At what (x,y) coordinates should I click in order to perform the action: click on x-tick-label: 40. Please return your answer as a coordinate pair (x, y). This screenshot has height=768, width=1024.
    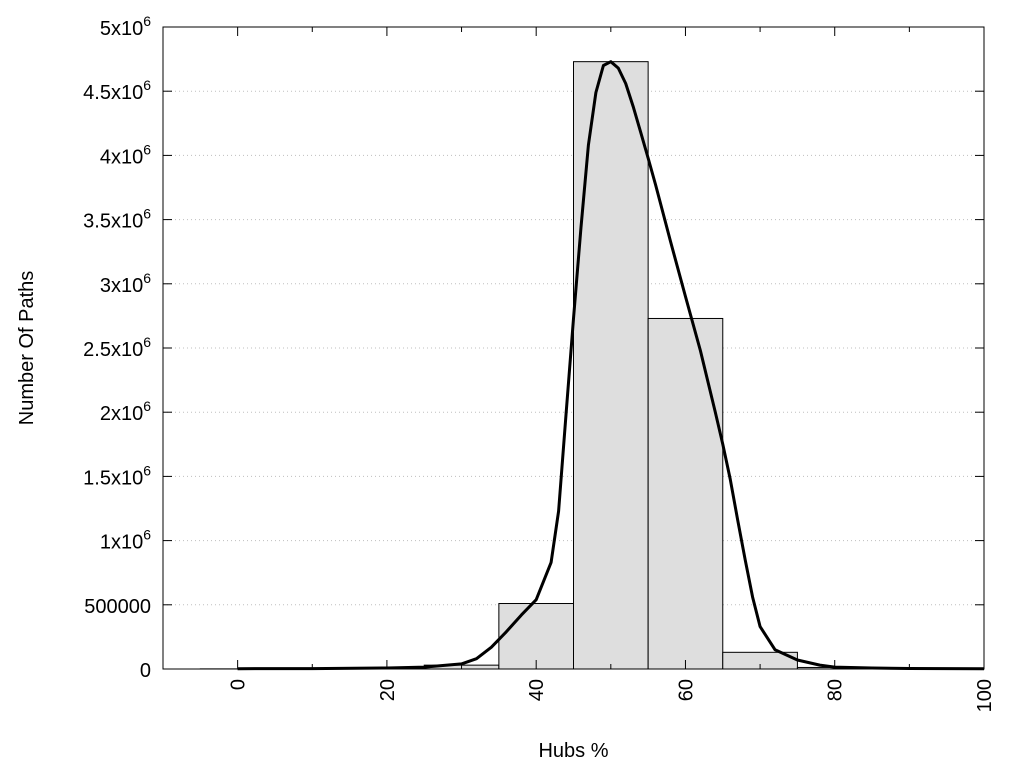
    Looking at the image, I should click on (537, 690).